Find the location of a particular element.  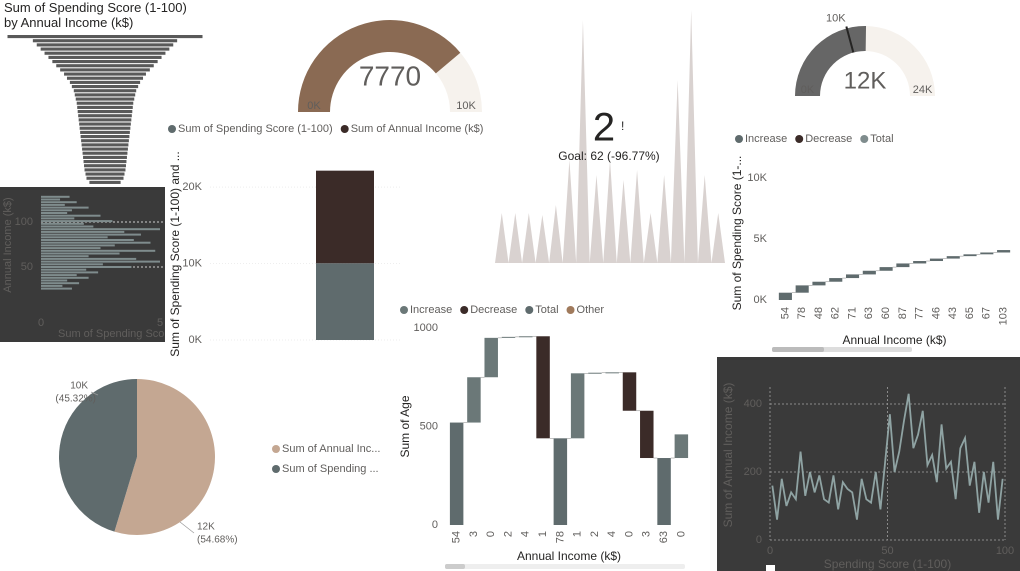

leader-line is located at coordinates (187, 527).